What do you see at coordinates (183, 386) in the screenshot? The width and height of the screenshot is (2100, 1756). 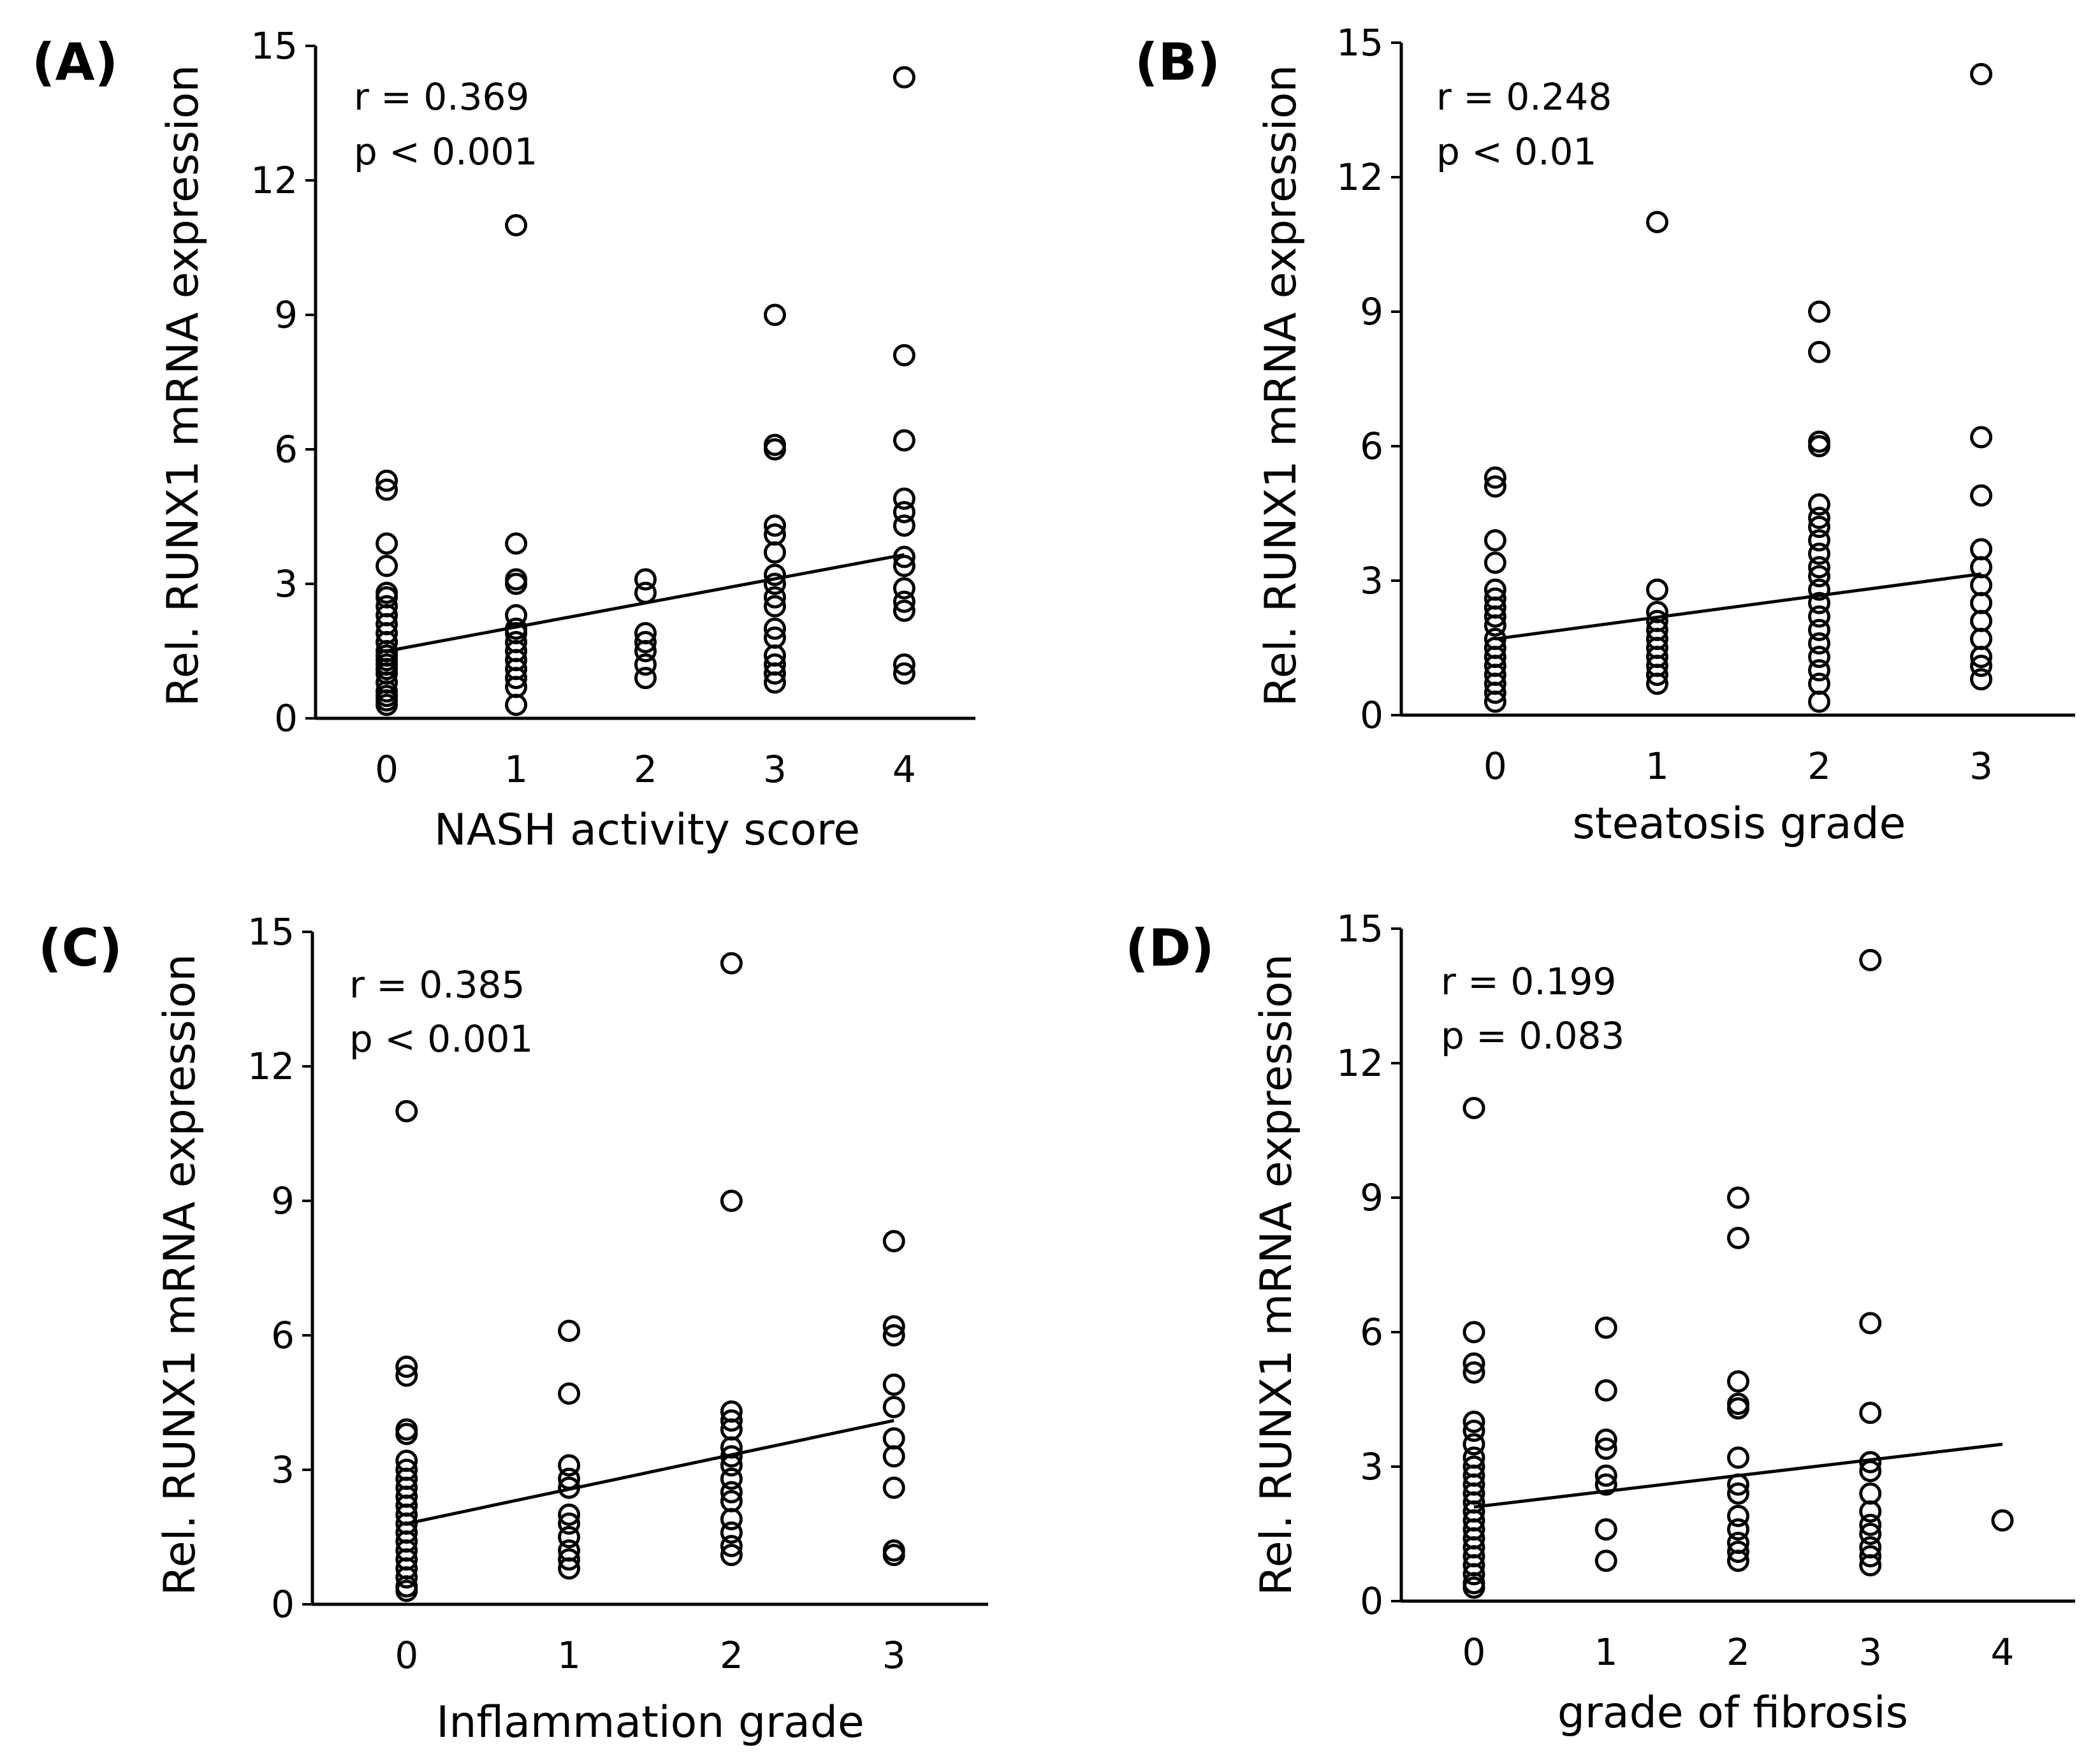 I see `y-axis-title-a: Rel. RUNX1 mRNA expression` at bounding box center [183, 386].